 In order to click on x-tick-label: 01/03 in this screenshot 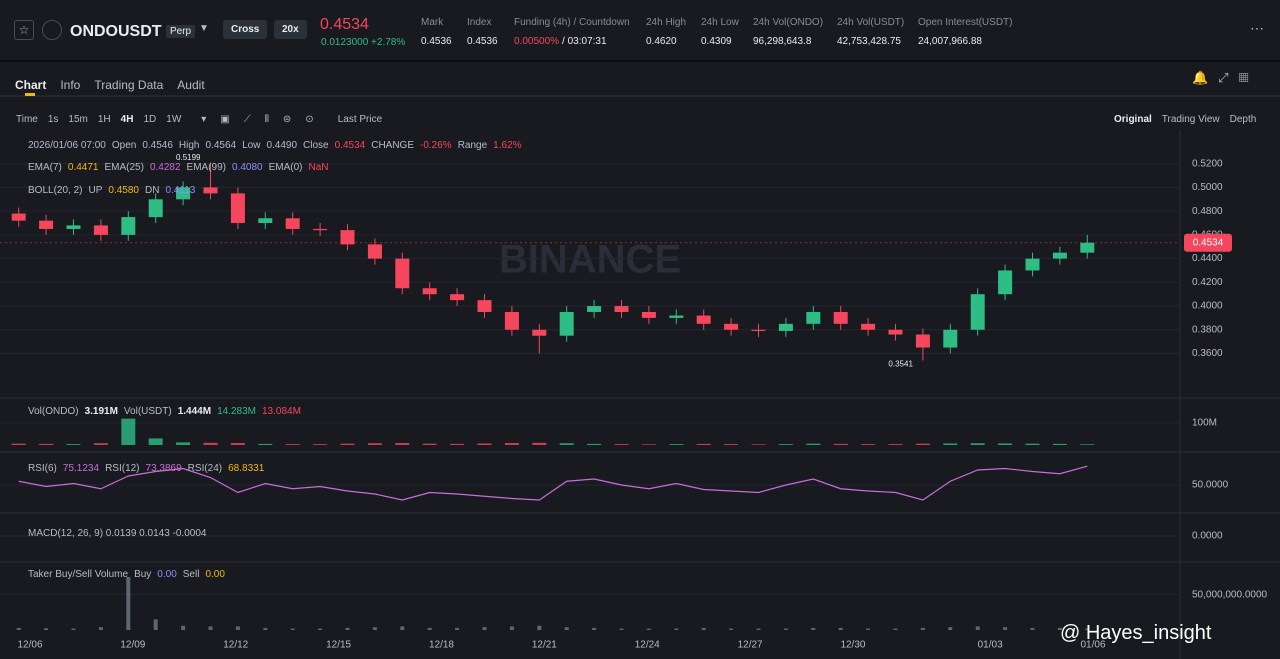, I will do `click(990, 645)`.